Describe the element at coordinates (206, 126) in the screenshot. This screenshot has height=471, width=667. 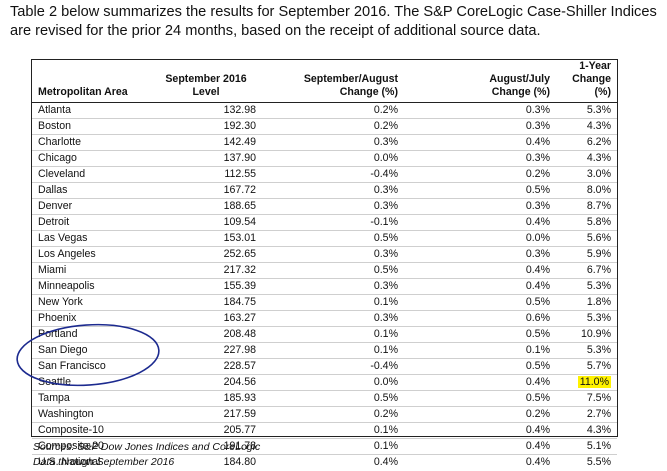
I see `cell-level: 192.30` at that location.